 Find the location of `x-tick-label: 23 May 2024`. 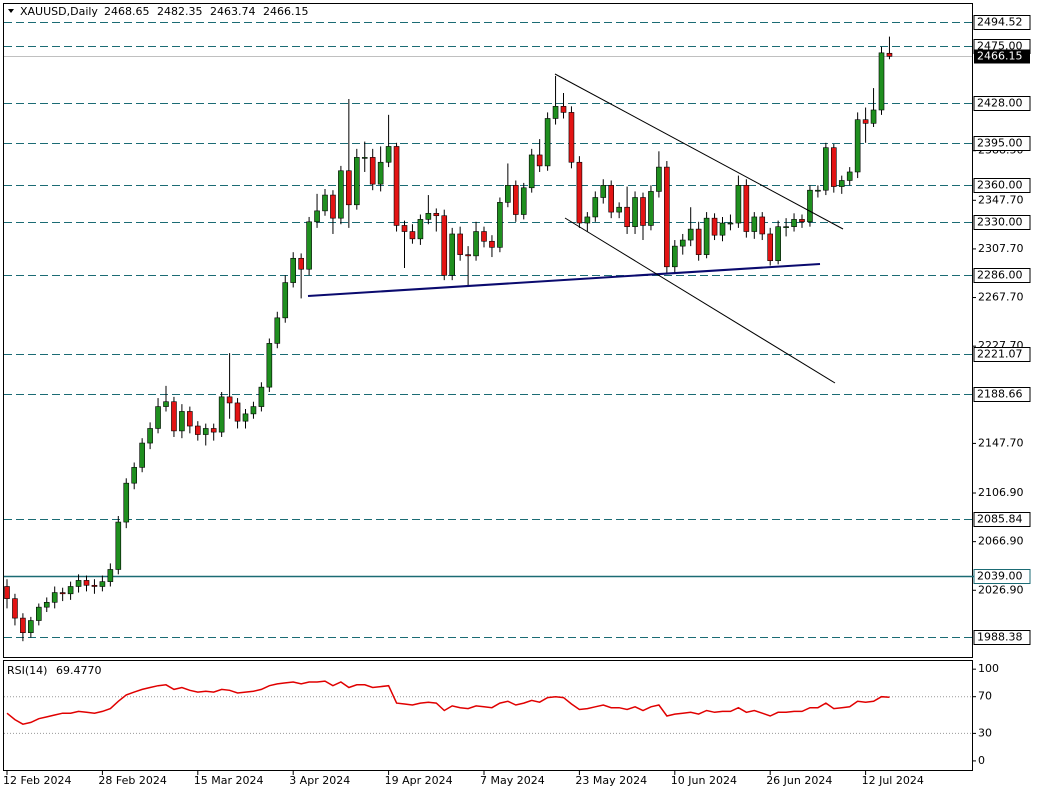

x-tick-label: 23 May 2024 is located at coordinates (611, 780).